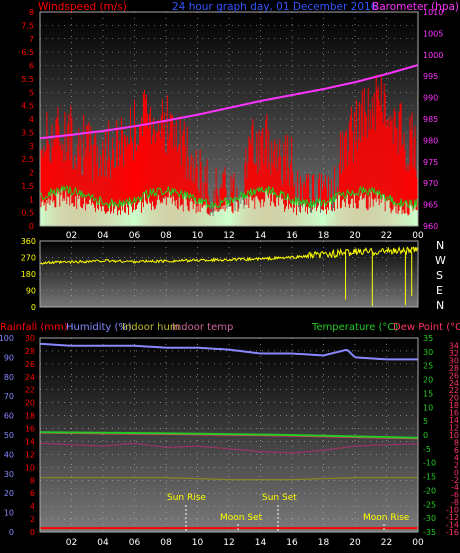  I want to click on rain-tick-label: 16, so click(30, 429).